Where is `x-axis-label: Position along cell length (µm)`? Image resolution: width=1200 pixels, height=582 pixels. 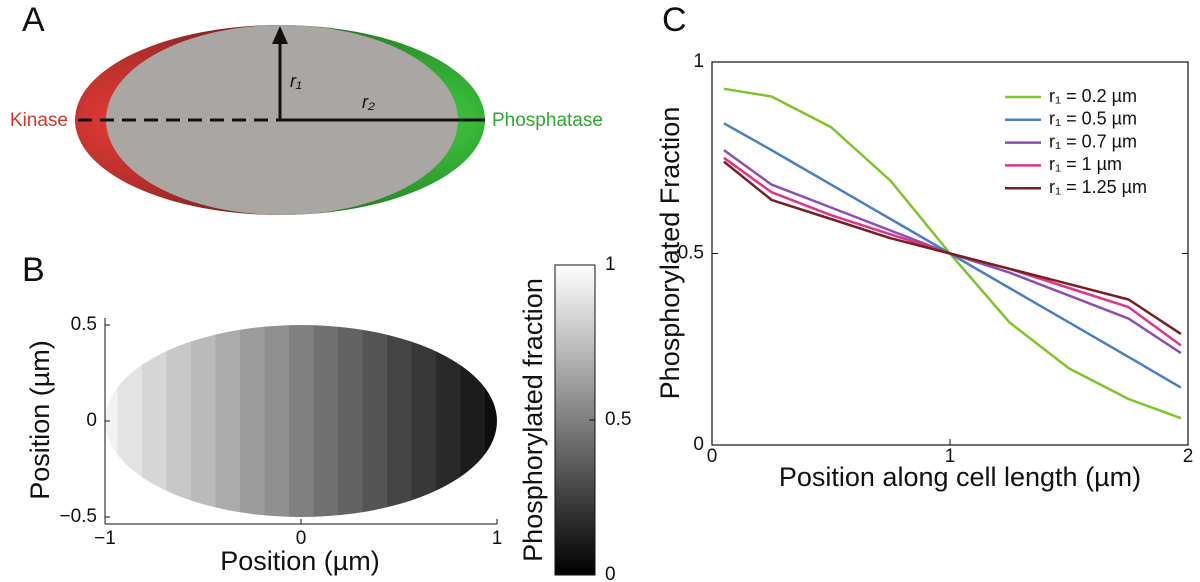
x-axis-label: Position along cell length (µm) is located at coordinates (960, 477).